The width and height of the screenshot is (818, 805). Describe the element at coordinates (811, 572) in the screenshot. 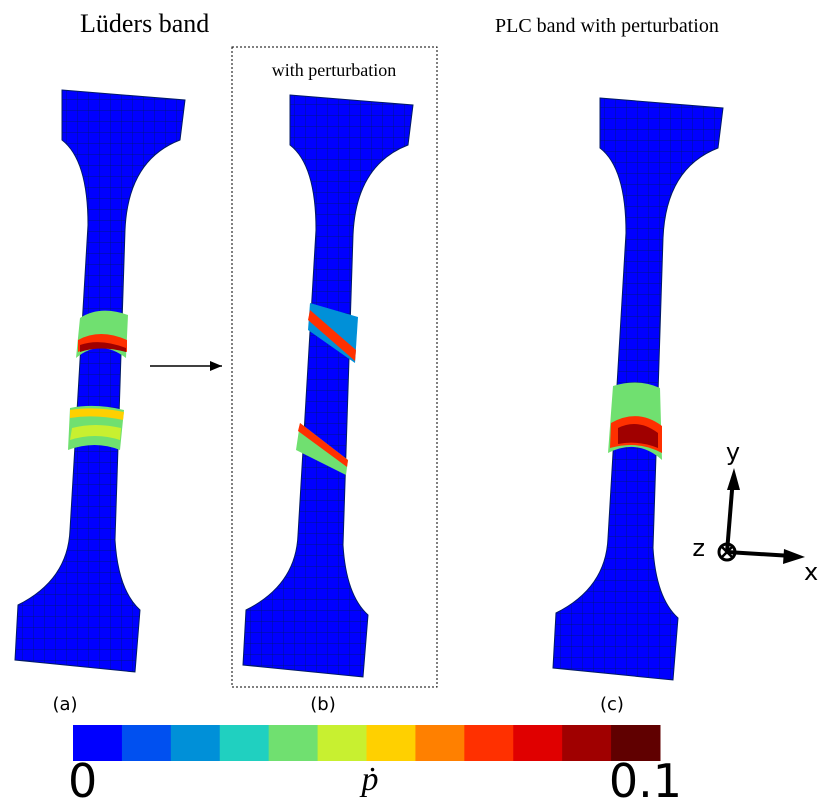

I see `axis-label: x` at that location.